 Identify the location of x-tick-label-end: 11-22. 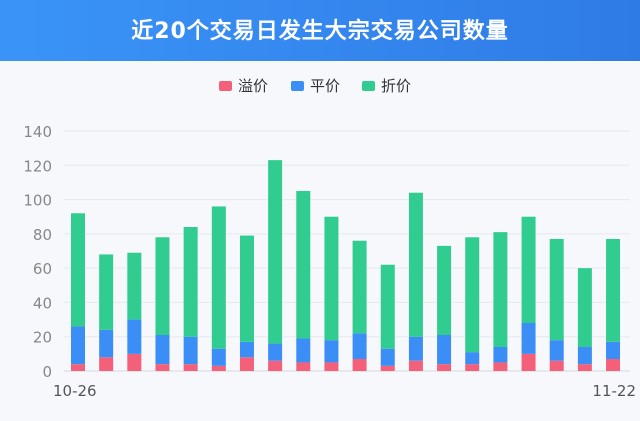
(614, 391).